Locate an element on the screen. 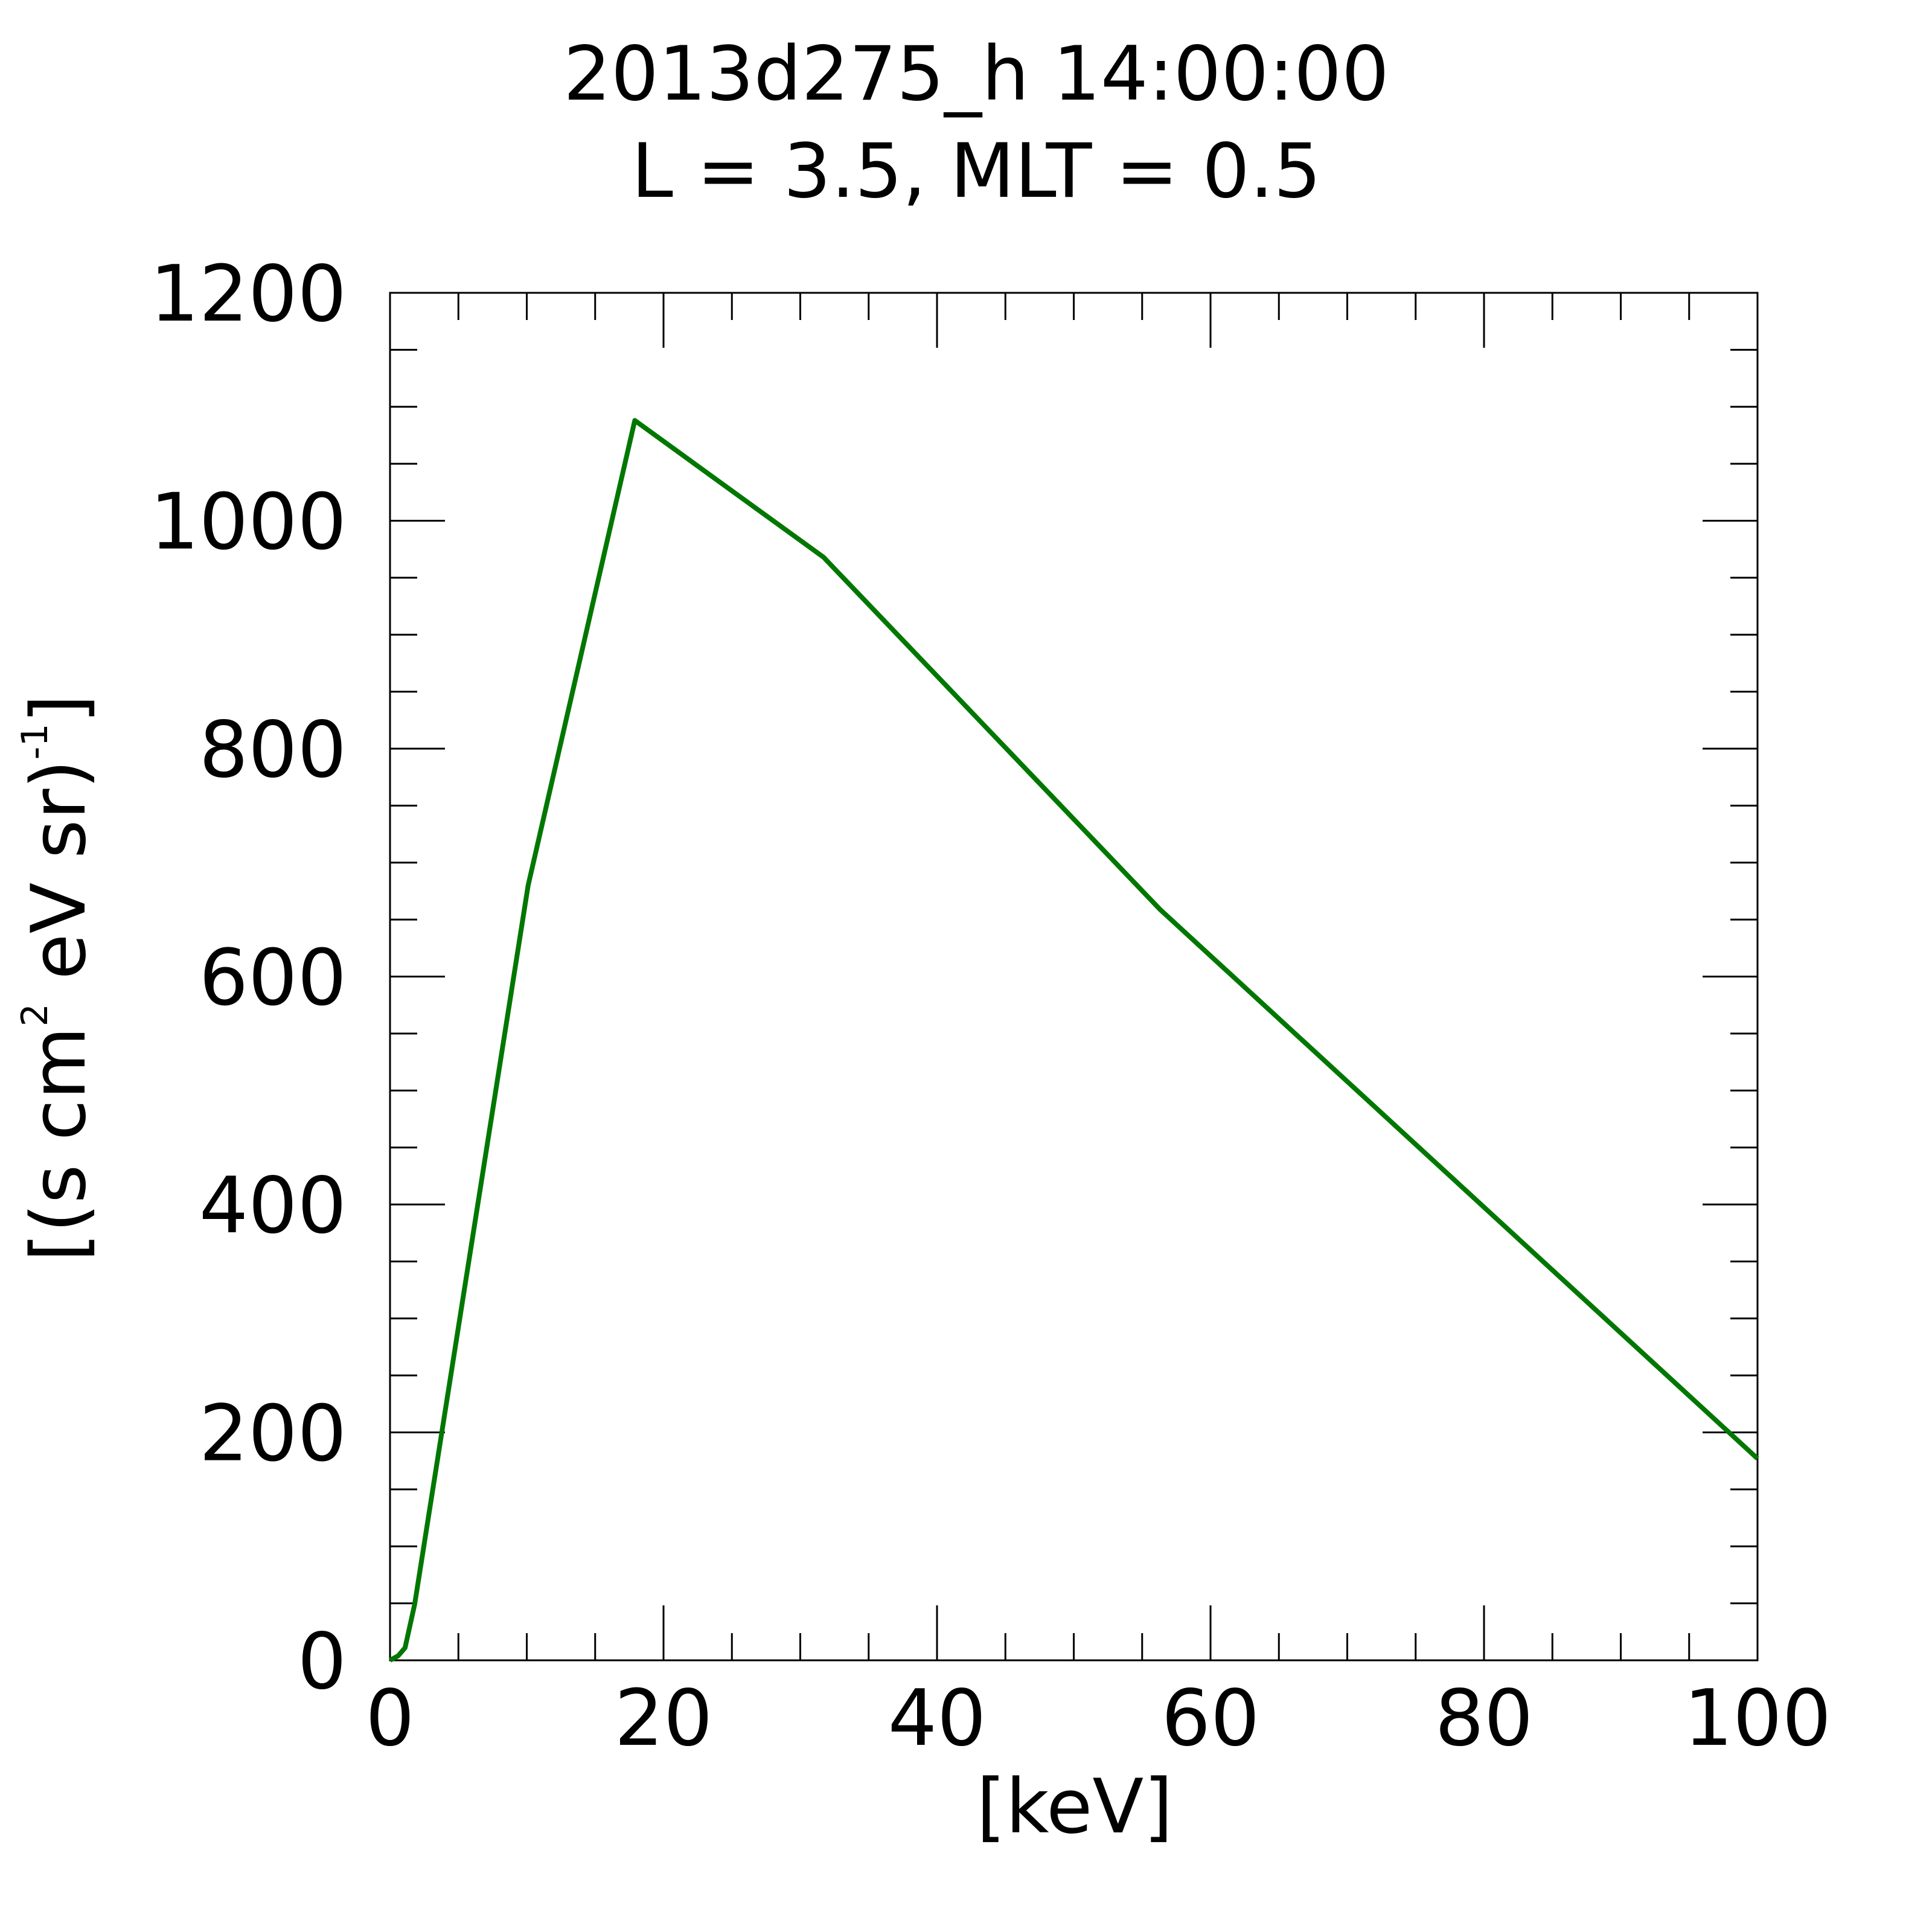  chart-title: 2013d275_h 14:00:00 is located at coordinates (976, 75).